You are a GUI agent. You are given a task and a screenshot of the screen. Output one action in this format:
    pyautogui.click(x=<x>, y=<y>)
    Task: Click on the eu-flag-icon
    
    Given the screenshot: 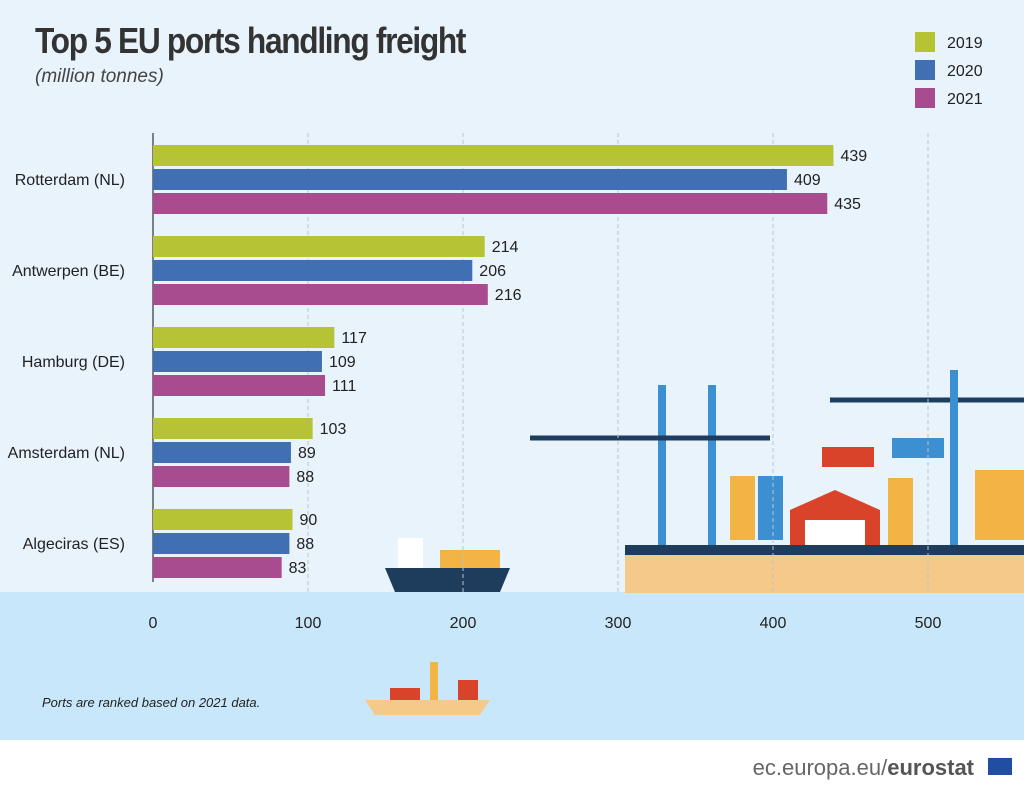 What is the action you would take?
    pyautogui.click(x=1000, y=766)
    